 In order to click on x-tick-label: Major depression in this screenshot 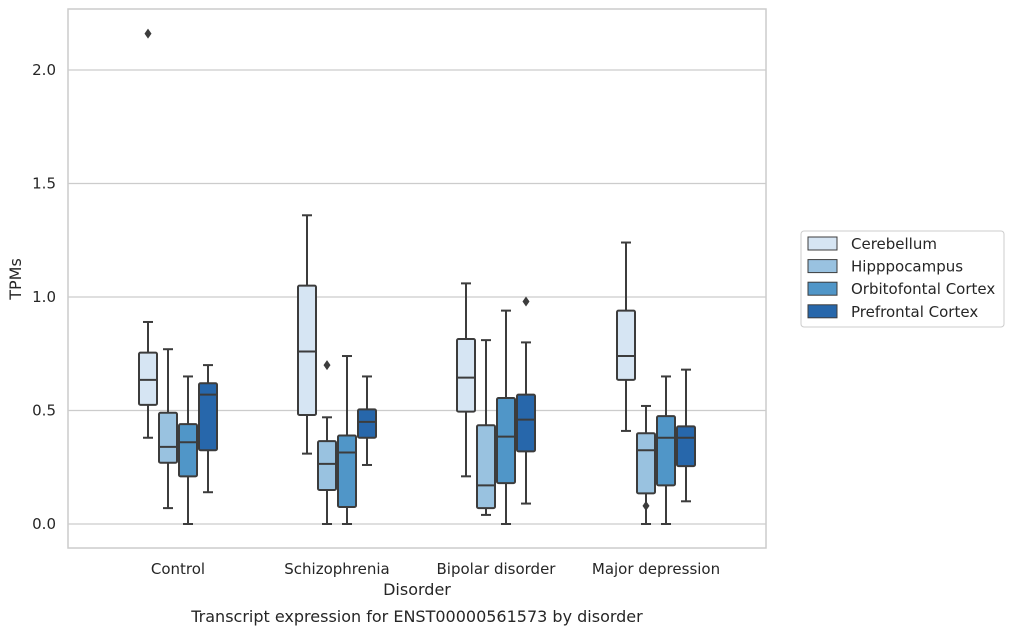, I will do `click(656, 569)`.